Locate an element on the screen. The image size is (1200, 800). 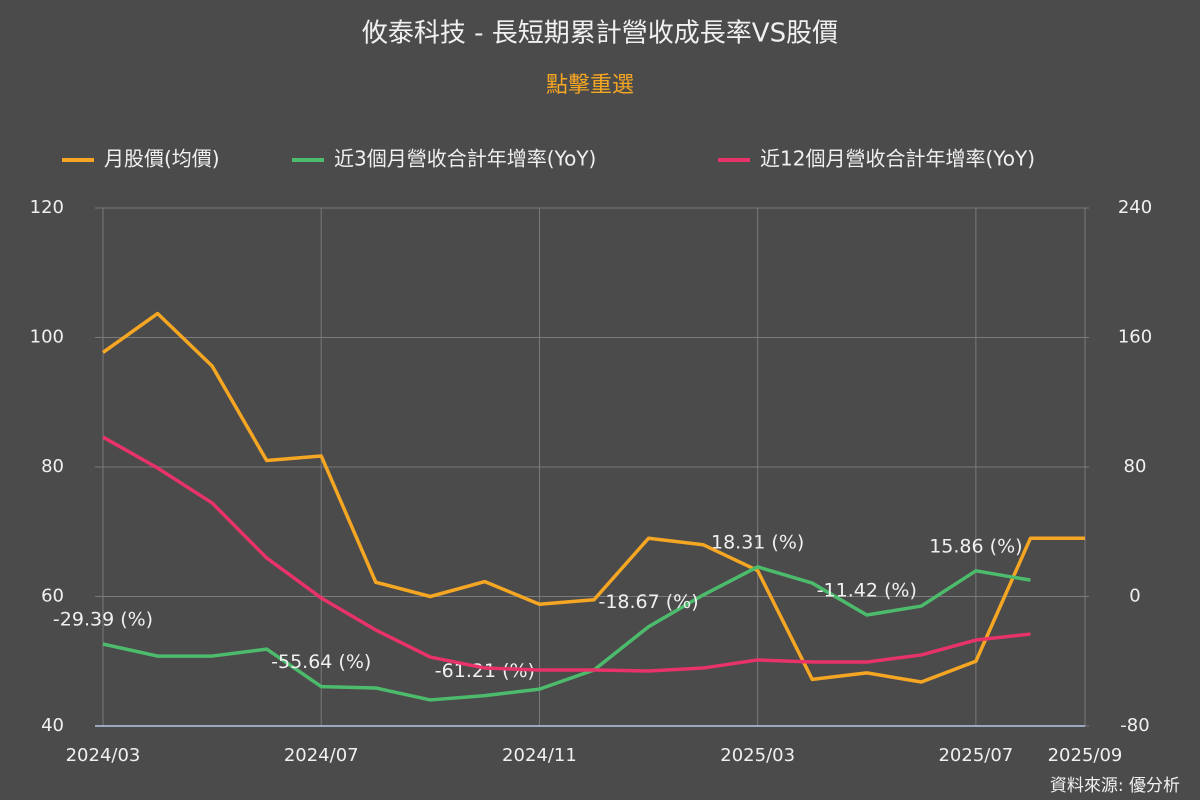
x-tick-label: 2024/07 is located at coordinates (321, 755).